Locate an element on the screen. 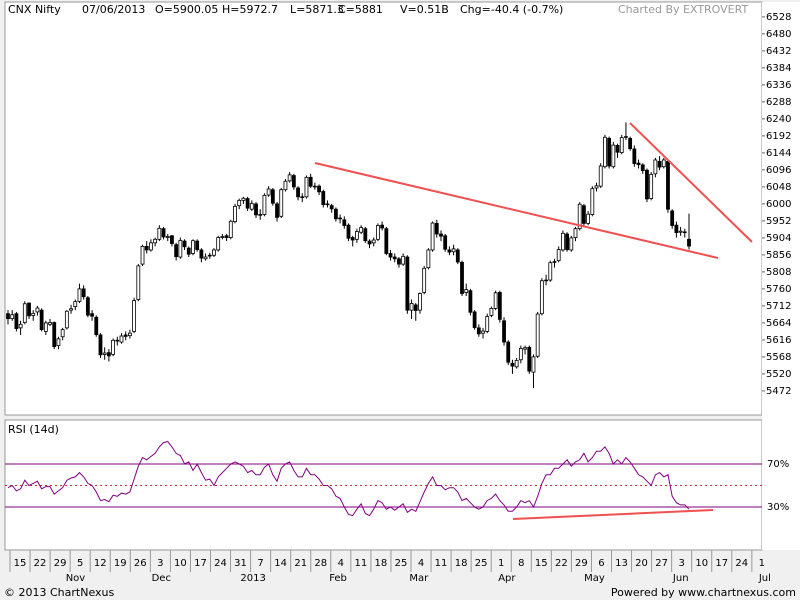  y-tick-label: 6240 is located at coordinates (778, 119).